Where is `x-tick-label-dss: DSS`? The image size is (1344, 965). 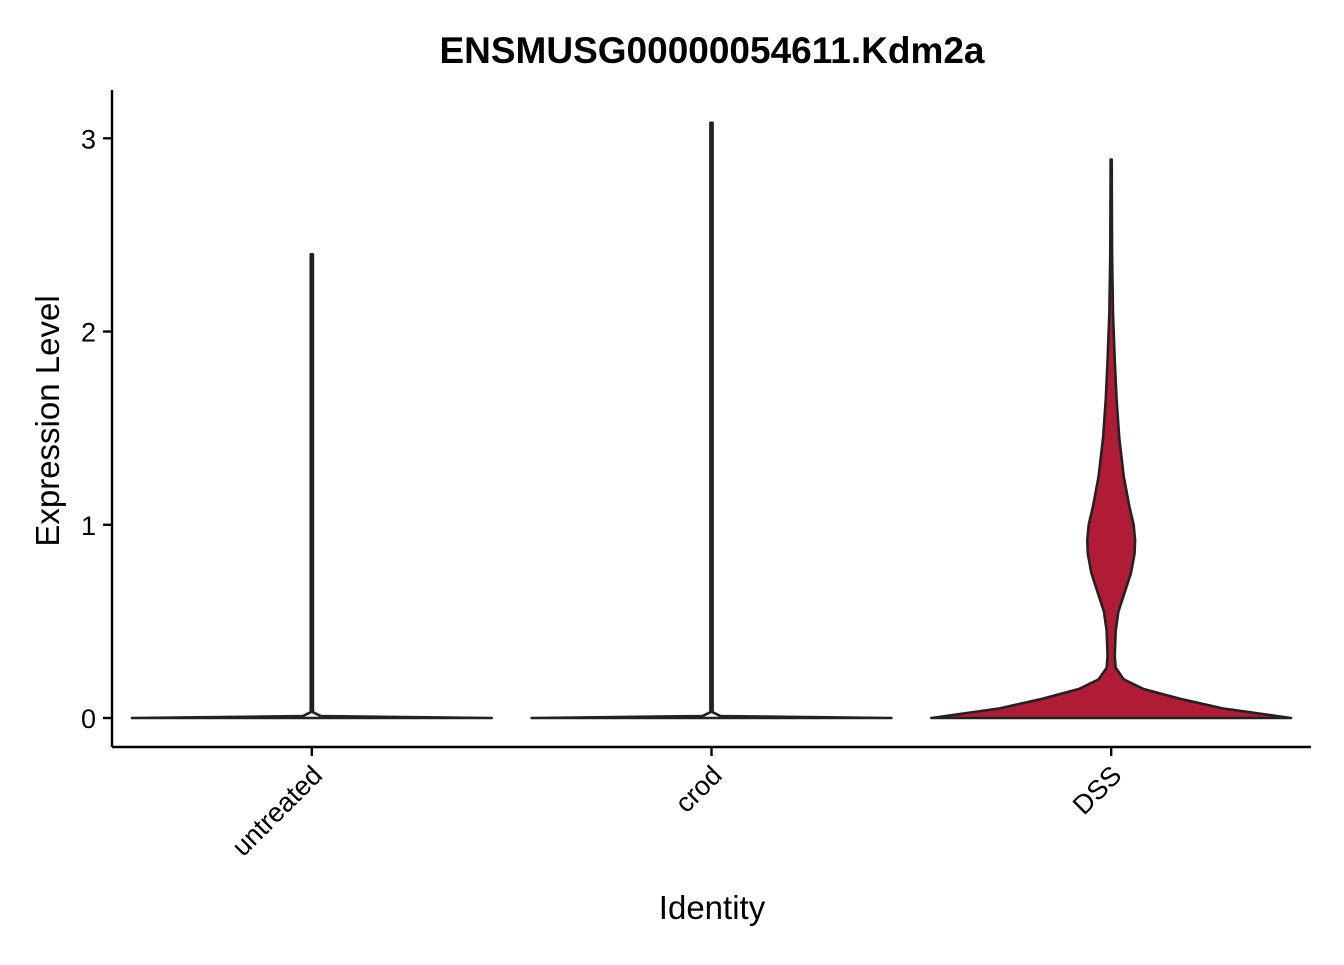
x-tick-label-dss: DSS is located at coordinates (1097, 790).